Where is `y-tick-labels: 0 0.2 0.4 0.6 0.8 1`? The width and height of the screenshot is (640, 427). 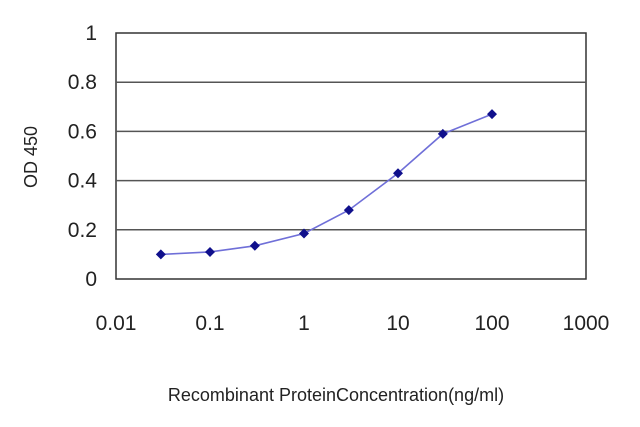 y-tick-labels: 0 0.2 0.4 0.6 0.8 1 is located at coordinates (83, 156).